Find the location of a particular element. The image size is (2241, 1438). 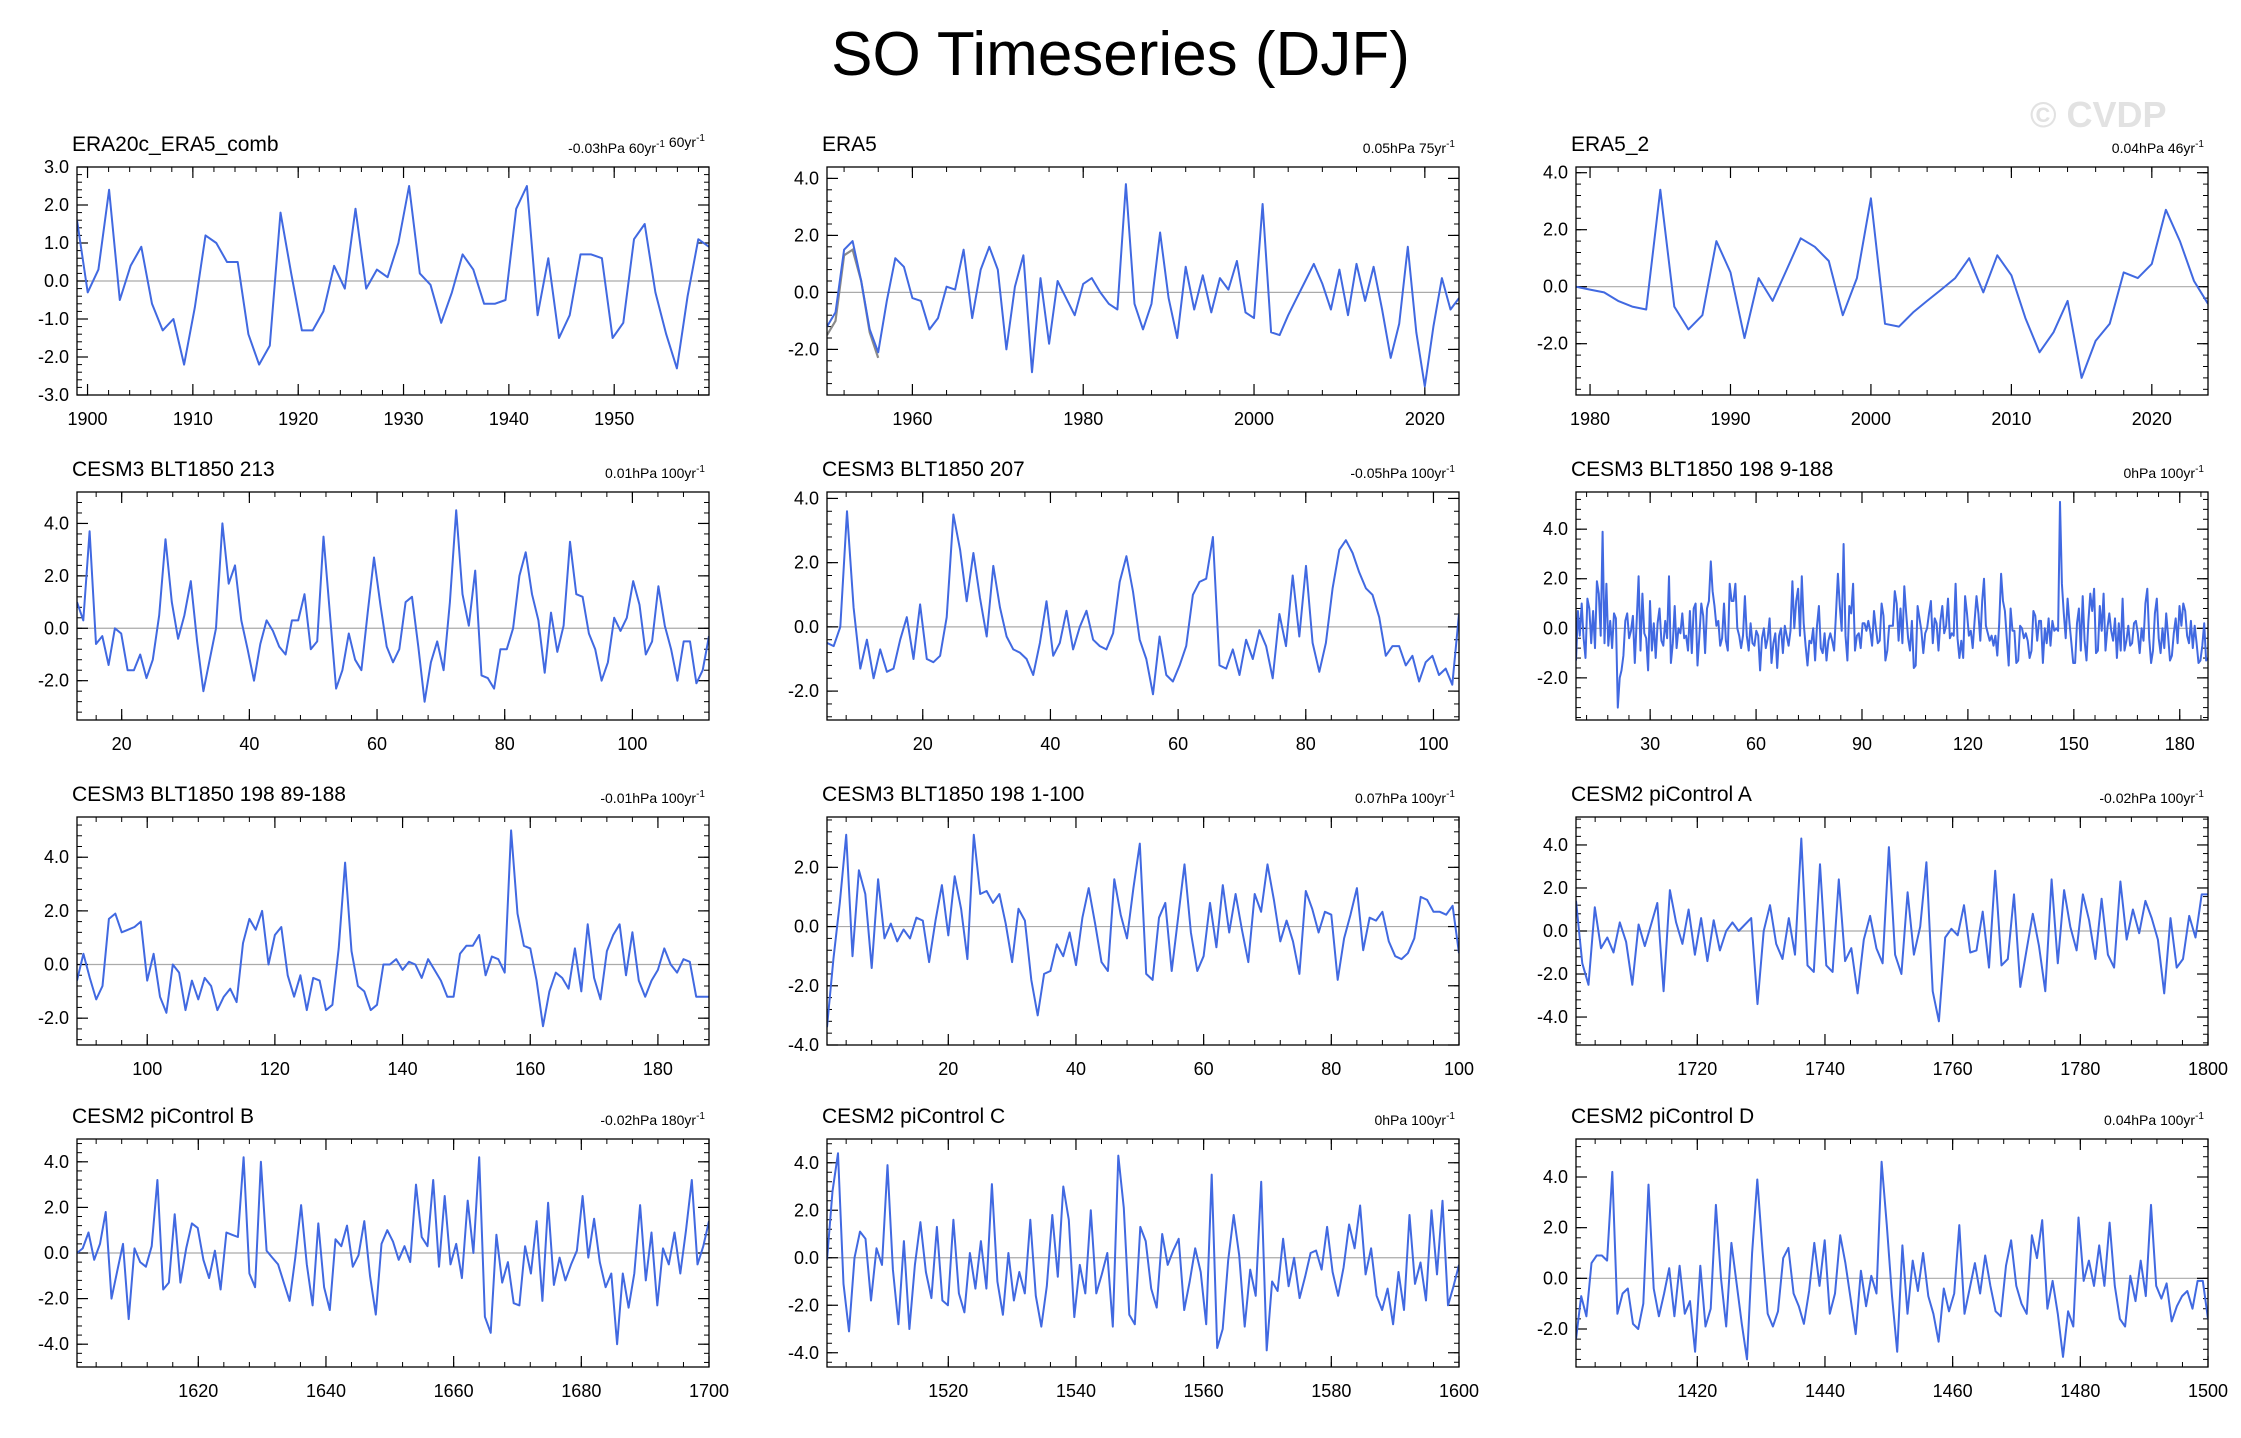

x-tick-label: 1910 is located at coordinates (193, 419).